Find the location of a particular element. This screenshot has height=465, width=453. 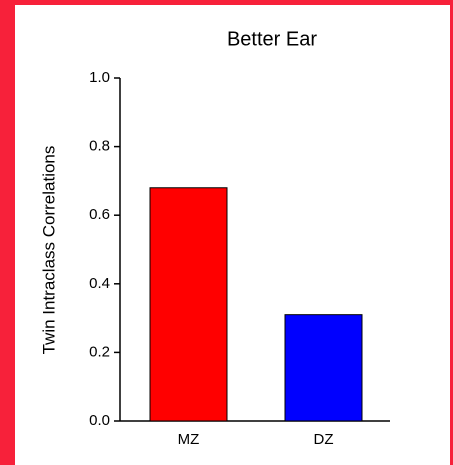

y-axis-label: Twin Intraclass Correlations is located at coordinates (48, 250).